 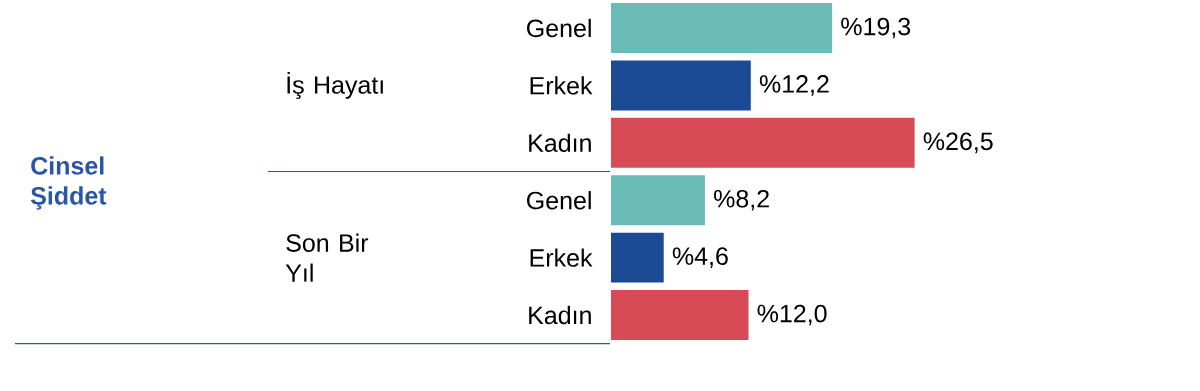 I want to click on data-label: %19,3, so click(x=876, y=28).